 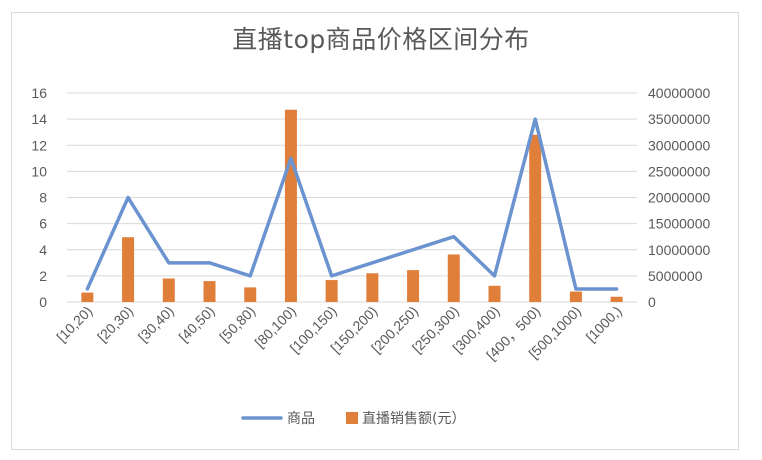 What do you see at coordinates (679, 250) in the screenshot?
I see `right-tick-label: 10000000` at bounding box center [679, 250].